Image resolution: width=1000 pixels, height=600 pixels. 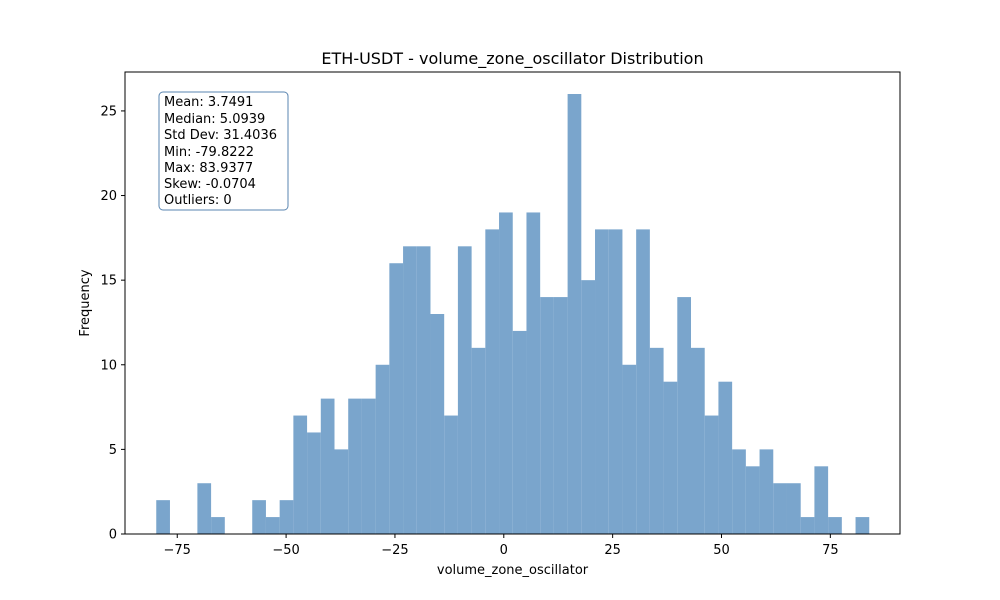 What do you see at coordinates (721, 550) in the screenshot?
I see `x-tick-label: 50` at bounding box center [721, 550].